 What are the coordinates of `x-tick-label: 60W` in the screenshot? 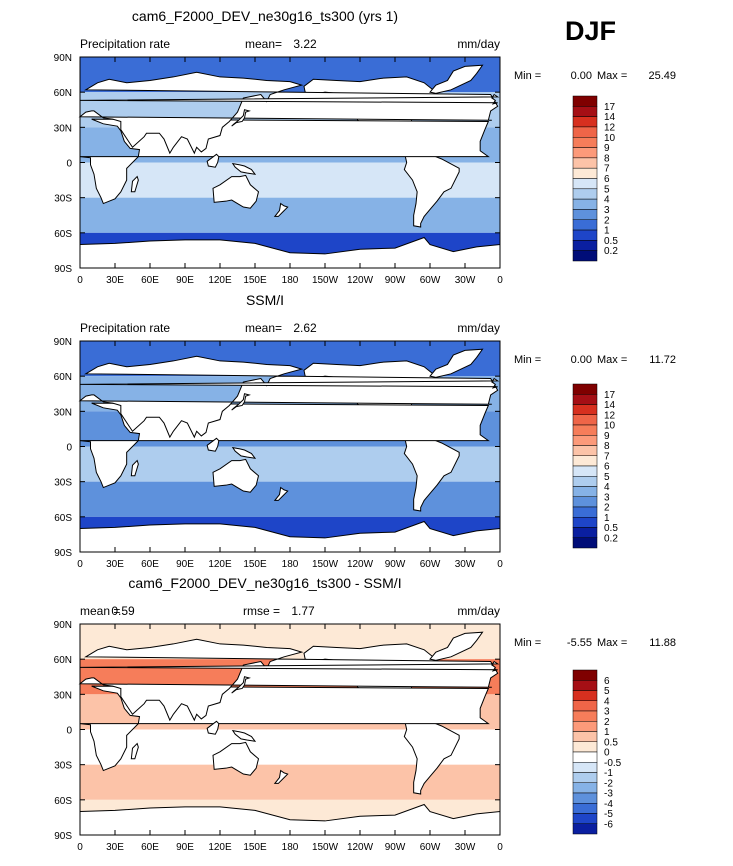 It's located at (430, 564).